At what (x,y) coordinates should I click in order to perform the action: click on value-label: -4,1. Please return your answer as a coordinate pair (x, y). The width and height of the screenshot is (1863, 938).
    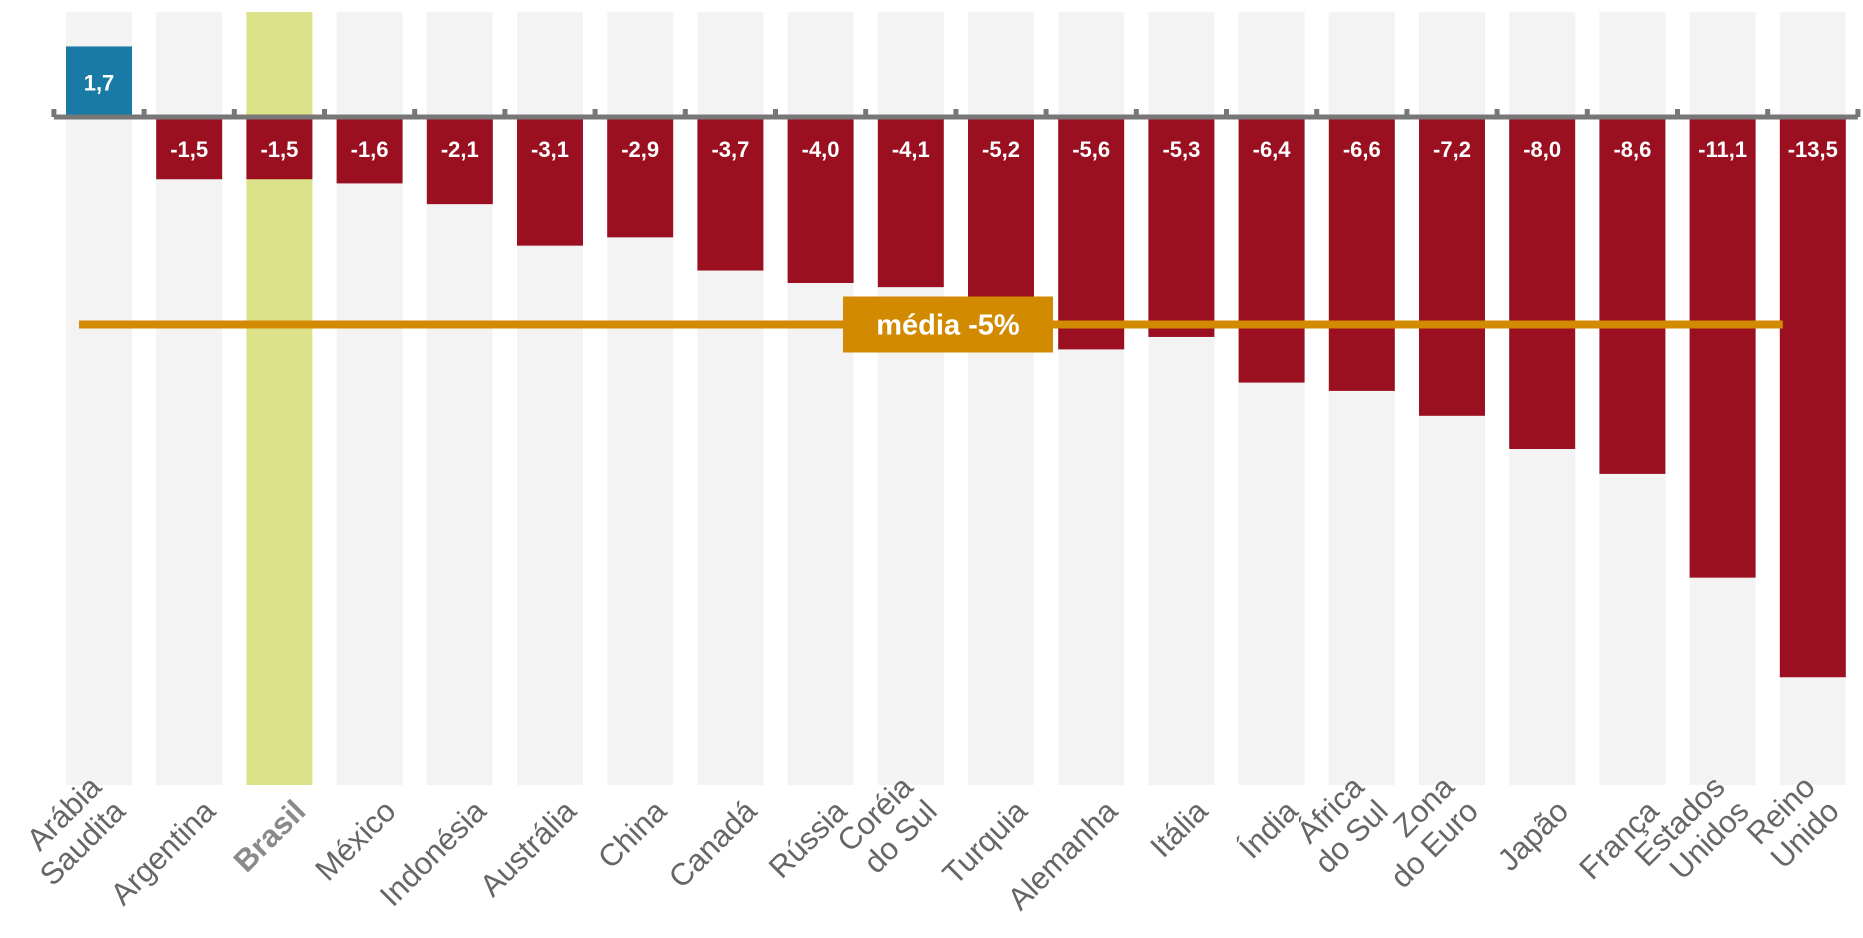
    Looking at the image, I should click on (911, 149).